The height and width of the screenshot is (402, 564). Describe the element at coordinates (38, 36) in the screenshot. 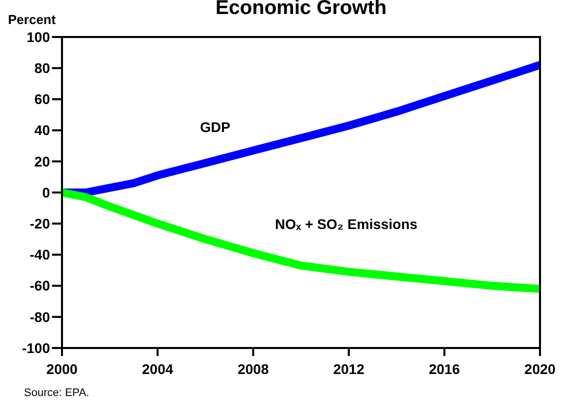

I see `y-tick-label: 100` at that location.